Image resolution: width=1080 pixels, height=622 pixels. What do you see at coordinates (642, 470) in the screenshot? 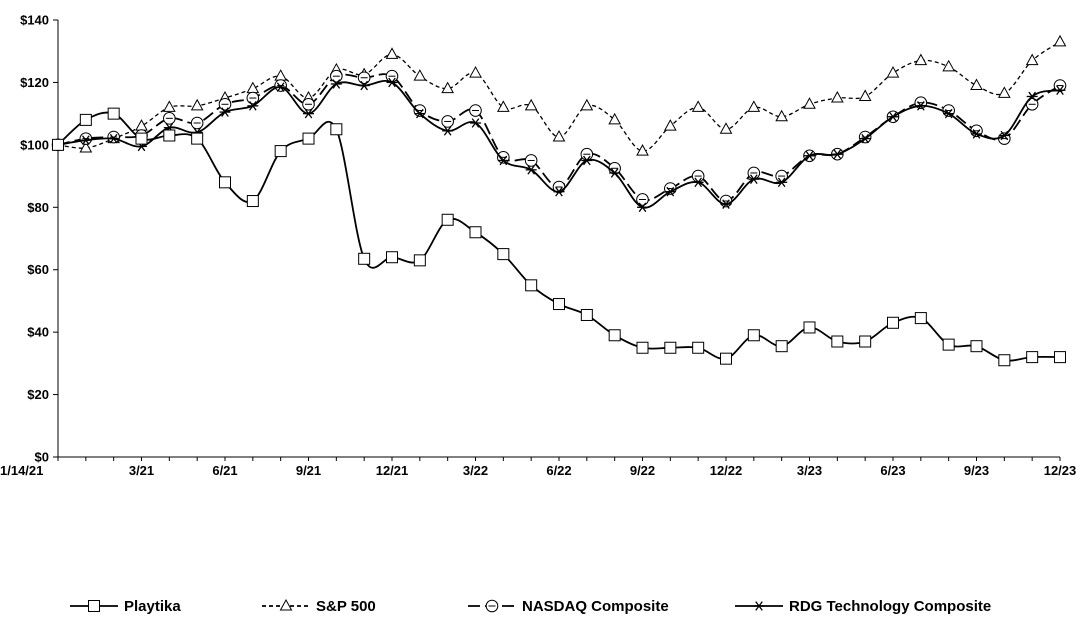
I see `x-tick-label: 9/22` at bounding box center [642, 470].